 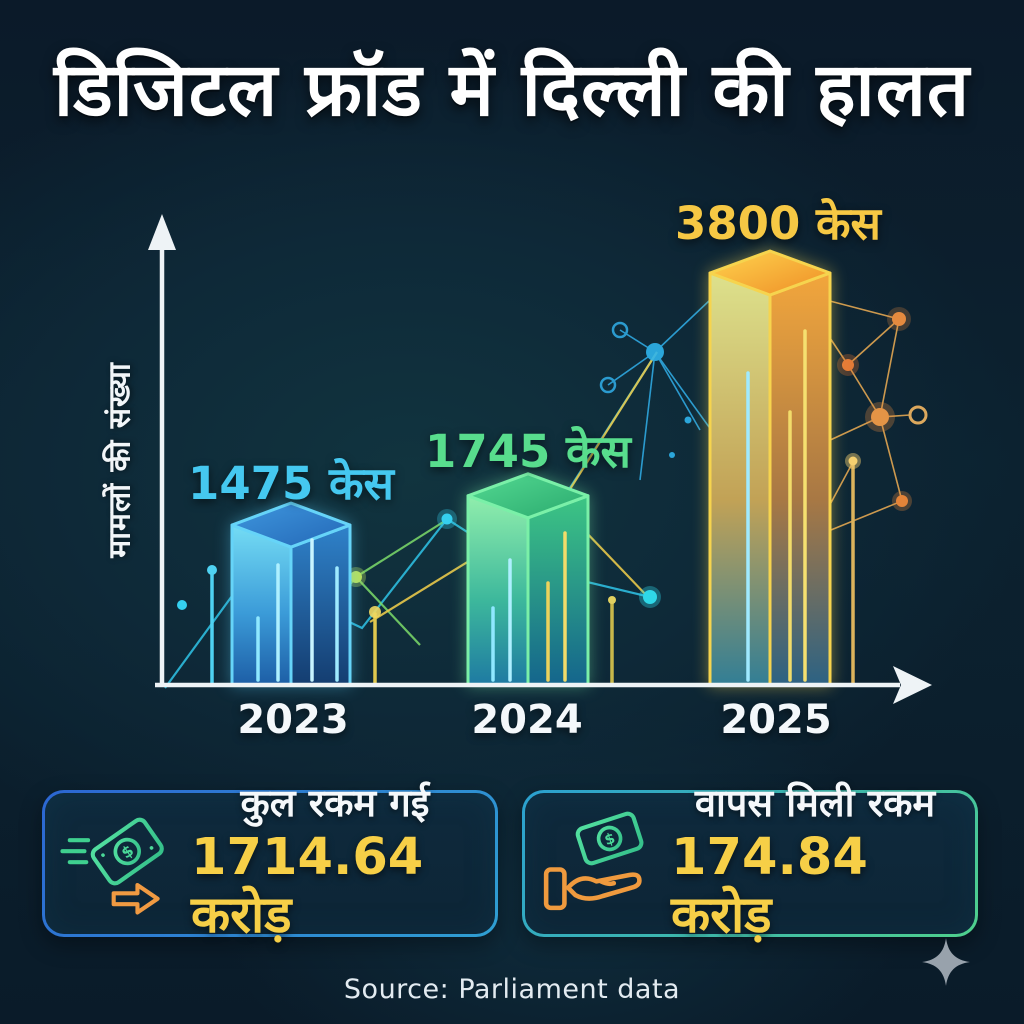 I want to click on sparkle-icon, so click(x=946, y=962).